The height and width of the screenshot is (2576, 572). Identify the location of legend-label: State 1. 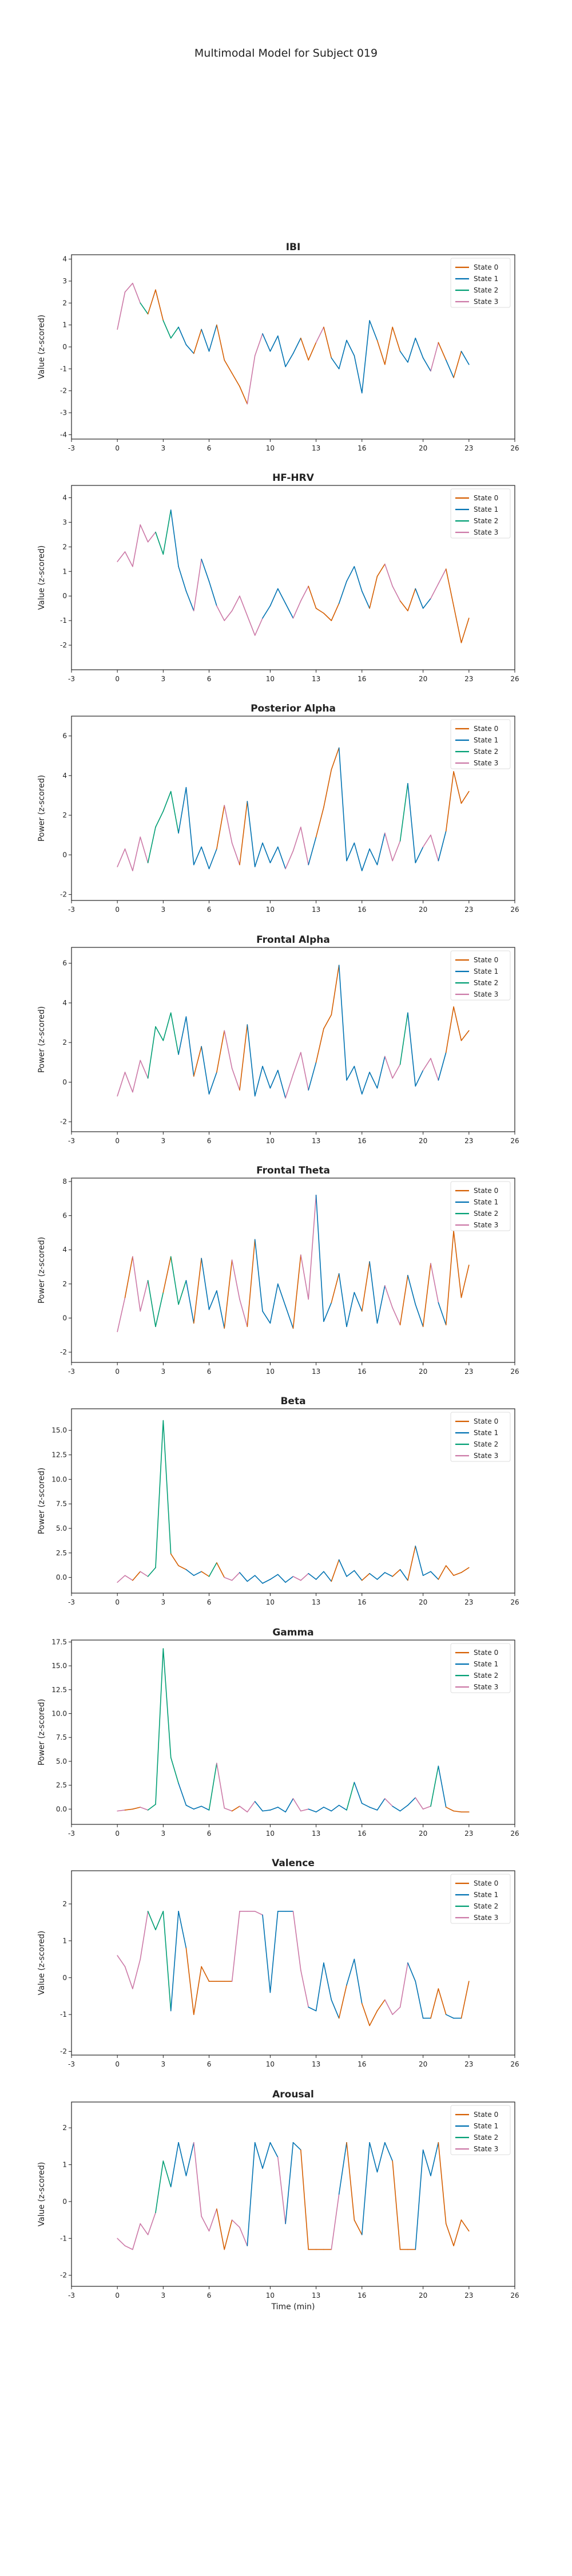
(486, 1202).